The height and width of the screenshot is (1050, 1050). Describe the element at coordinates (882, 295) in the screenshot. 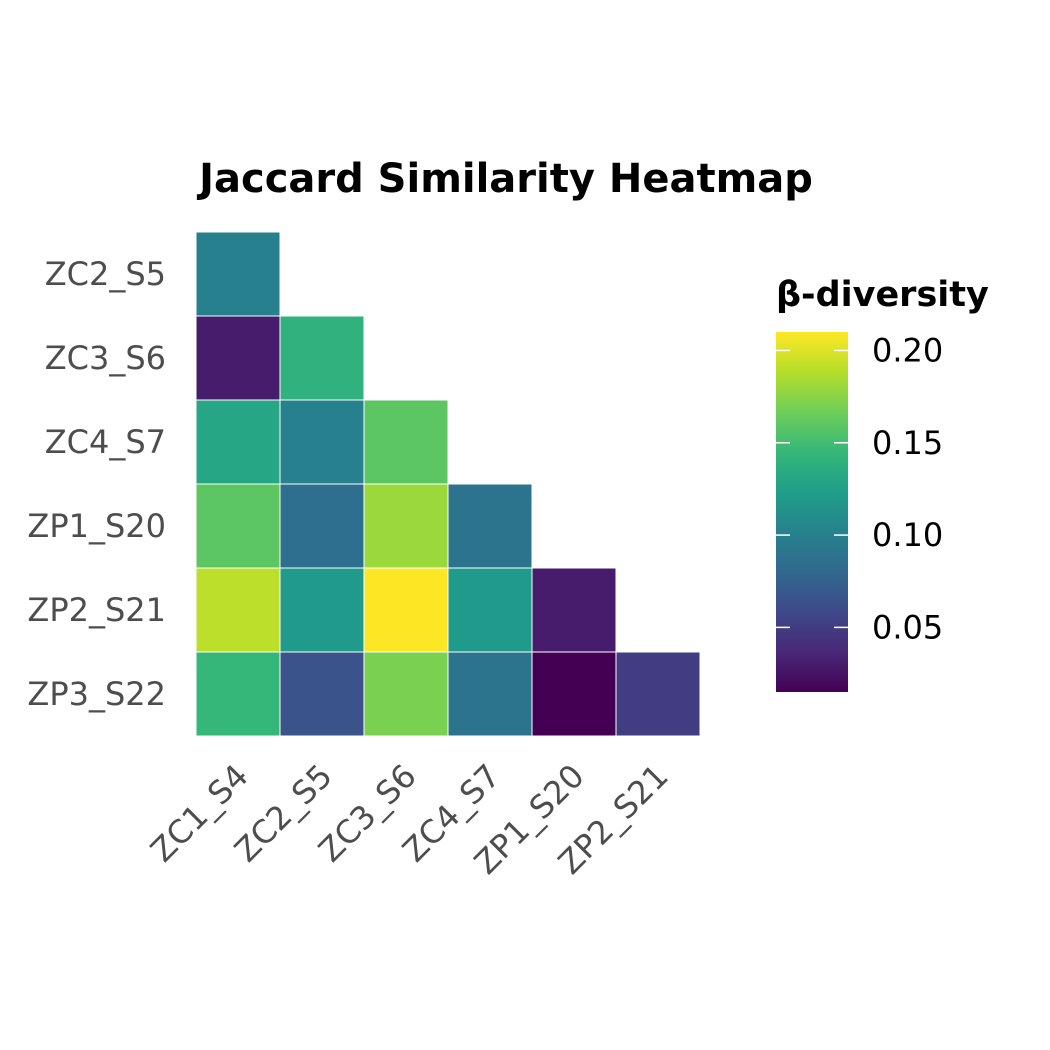

I see `legend-title: β-diversity` at that location.